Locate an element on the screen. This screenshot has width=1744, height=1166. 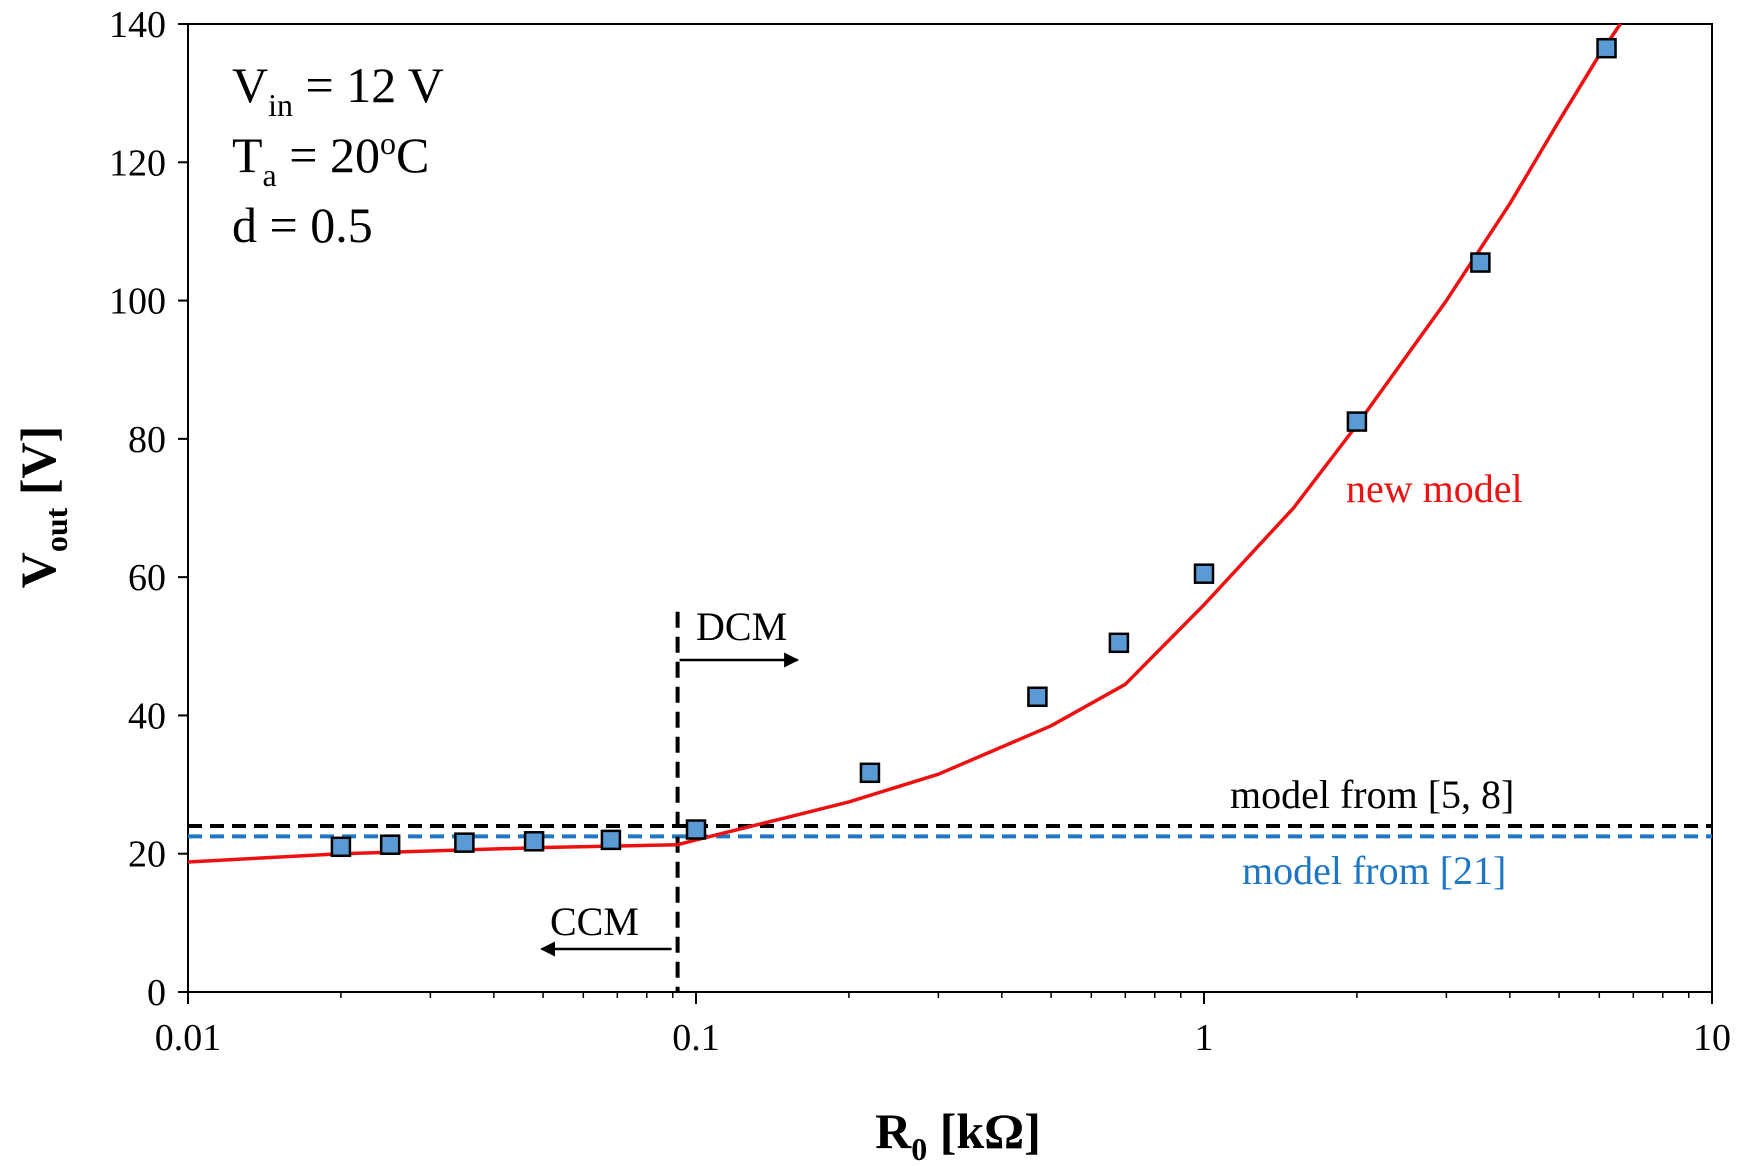
y-tick-label: 20 is located at coordinates (147, 855).